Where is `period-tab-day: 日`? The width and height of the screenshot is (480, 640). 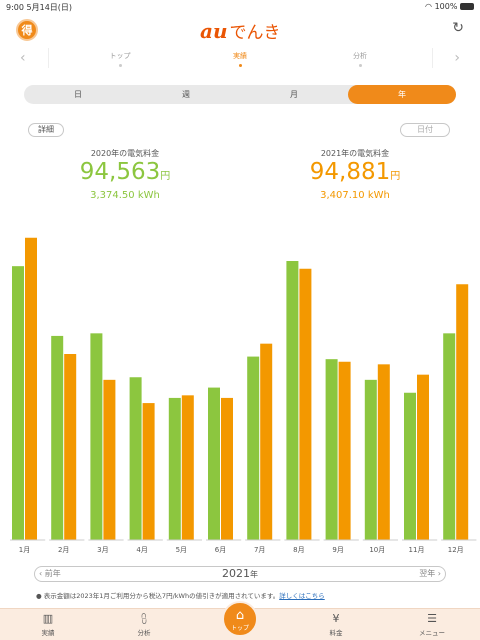
period-tab-day: 日 is located at coordinates (78, 94).